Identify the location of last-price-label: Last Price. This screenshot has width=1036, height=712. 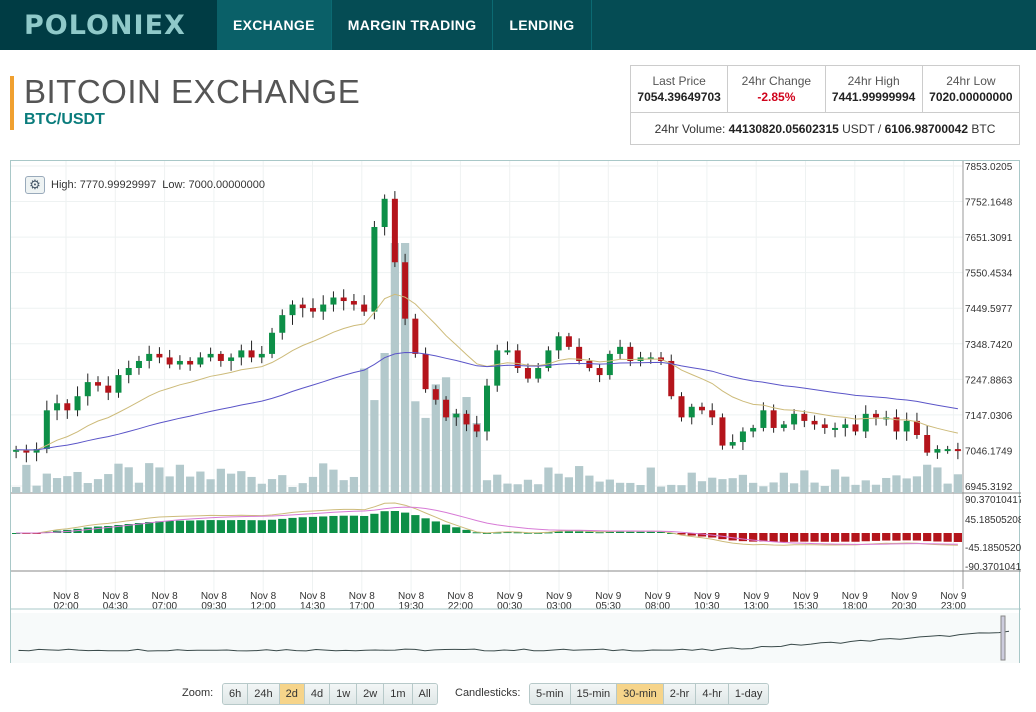
(679, 81).